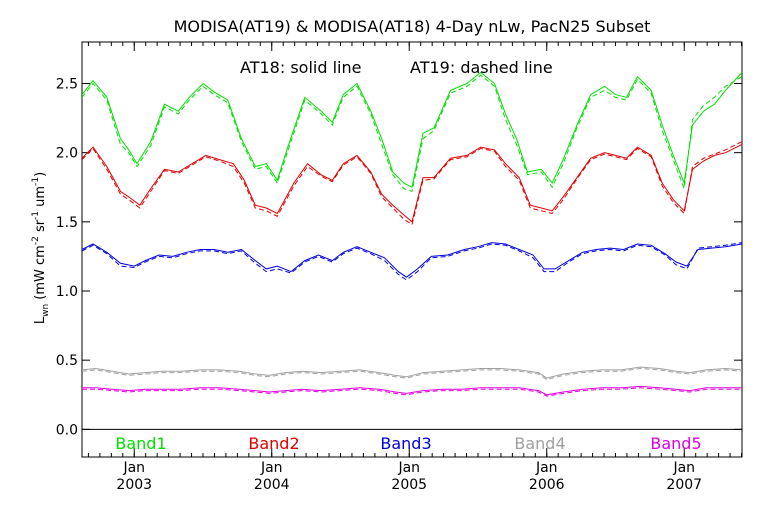 This screenshot has width=768, height=512. I want to click on series-band3-at18, so click(412, 260).